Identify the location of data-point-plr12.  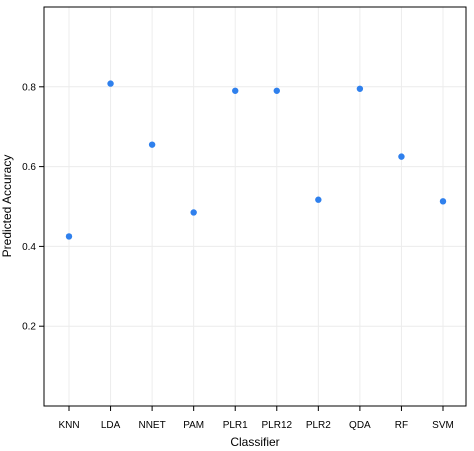
(276, 90).